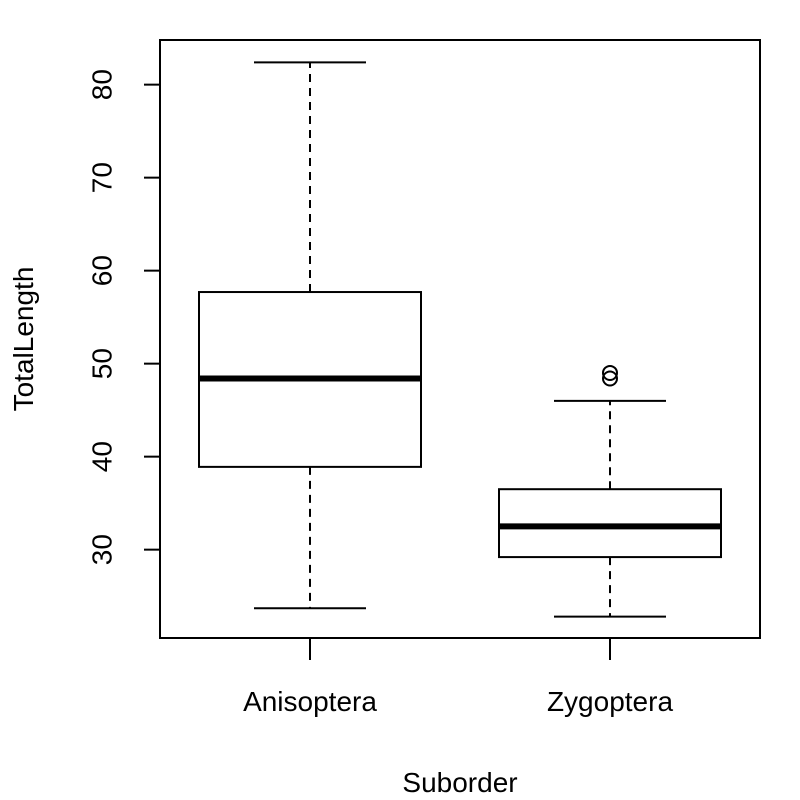  What do you see at coordinates (610, 701) in the screenshot?
I see `x-tick-label: Zygoptera` at bounding box center [610, 701].